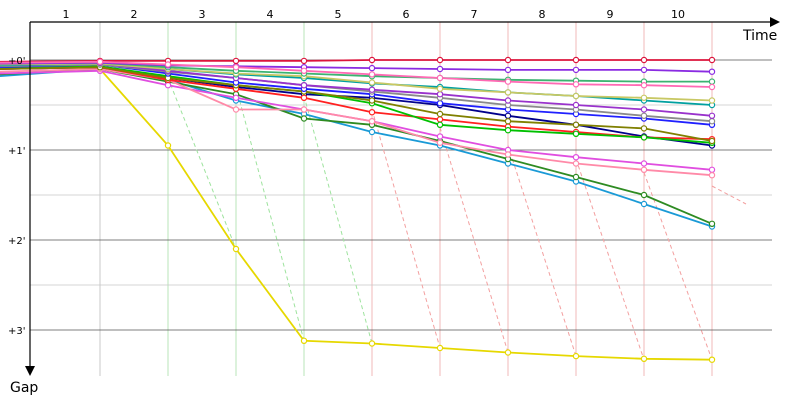 The image size is (800, 404). I want to click on x-tick-label: 9, so click(610, 14).